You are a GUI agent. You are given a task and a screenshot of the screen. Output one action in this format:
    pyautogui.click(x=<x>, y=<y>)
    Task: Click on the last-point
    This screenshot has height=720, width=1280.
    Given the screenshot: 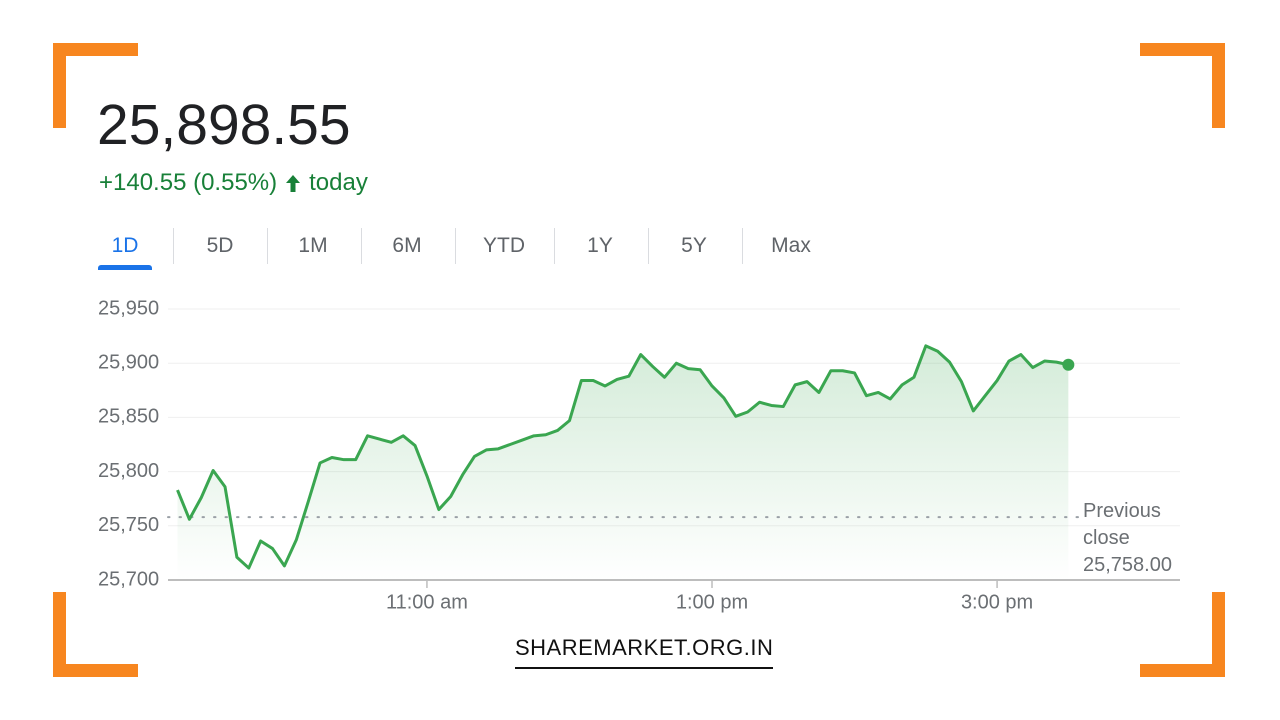 What is the action you would take?
    pyautogui.click(x=1068, y=364)
    